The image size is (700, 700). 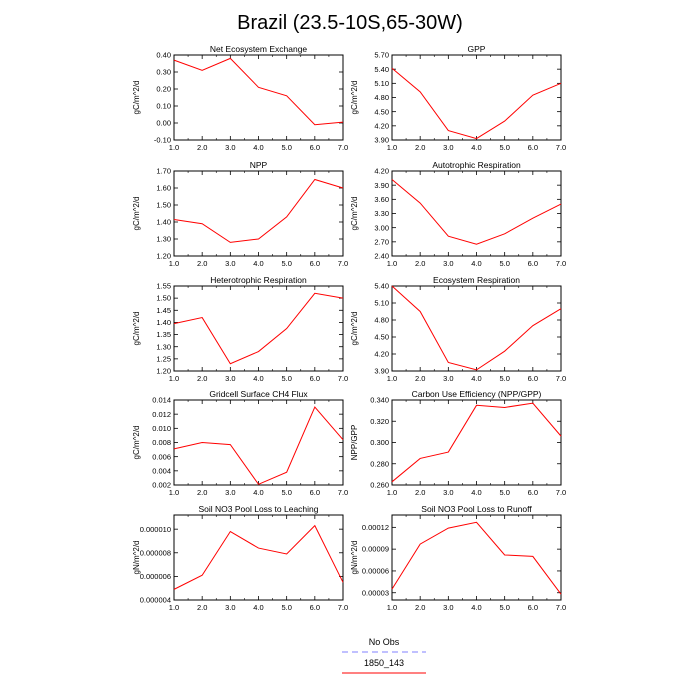 I want to click on panel-title: Ecosystem Respiration, so click(x=476, y=280).